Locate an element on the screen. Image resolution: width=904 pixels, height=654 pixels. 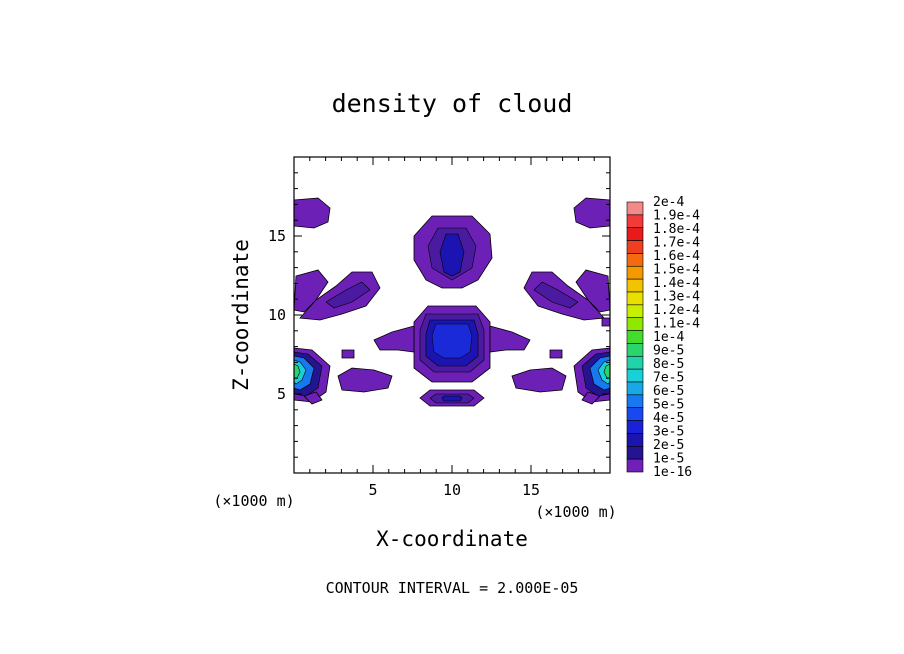
contour-central-right-arm is located at coordinates (510, 339).